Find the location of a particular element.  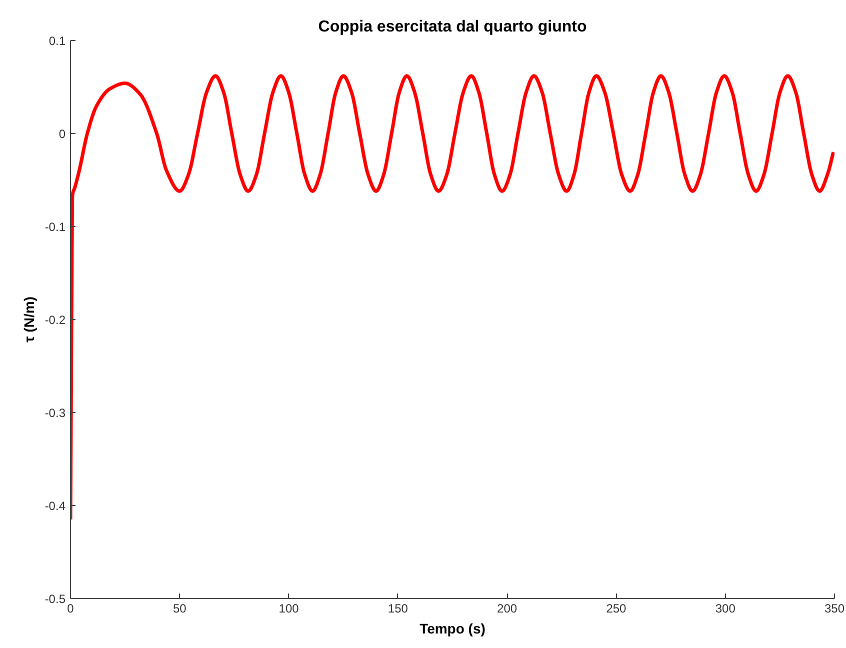

y-tick-label: -0.4 is located at coordinates (55, 506).